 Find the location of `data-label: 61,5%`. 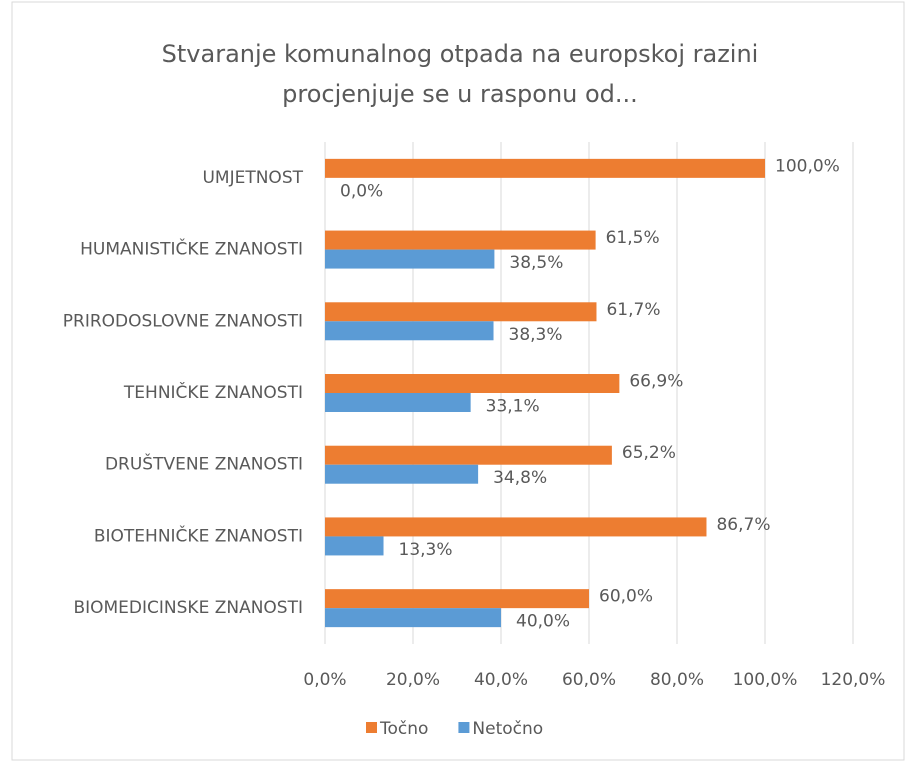

data-label: 61,5% is located at coordinates (633, 238).